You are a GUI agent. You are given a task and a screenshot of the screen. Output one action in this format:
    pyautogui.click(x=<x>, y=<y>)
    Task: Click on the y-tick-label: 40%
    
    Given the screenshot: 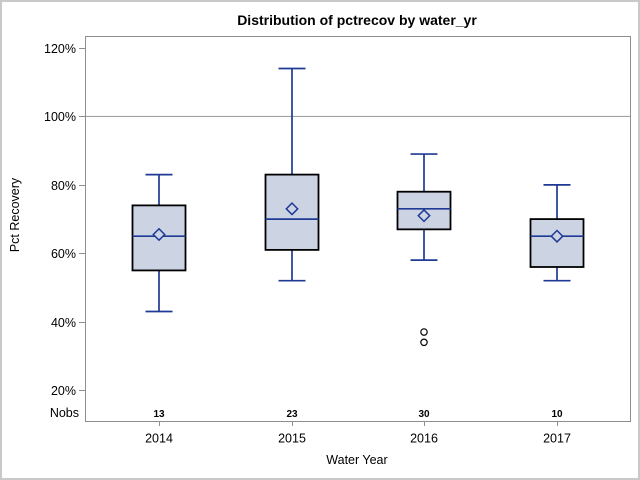 What is the action you would take?
    pyautogui.click(x=63, y=323)
    